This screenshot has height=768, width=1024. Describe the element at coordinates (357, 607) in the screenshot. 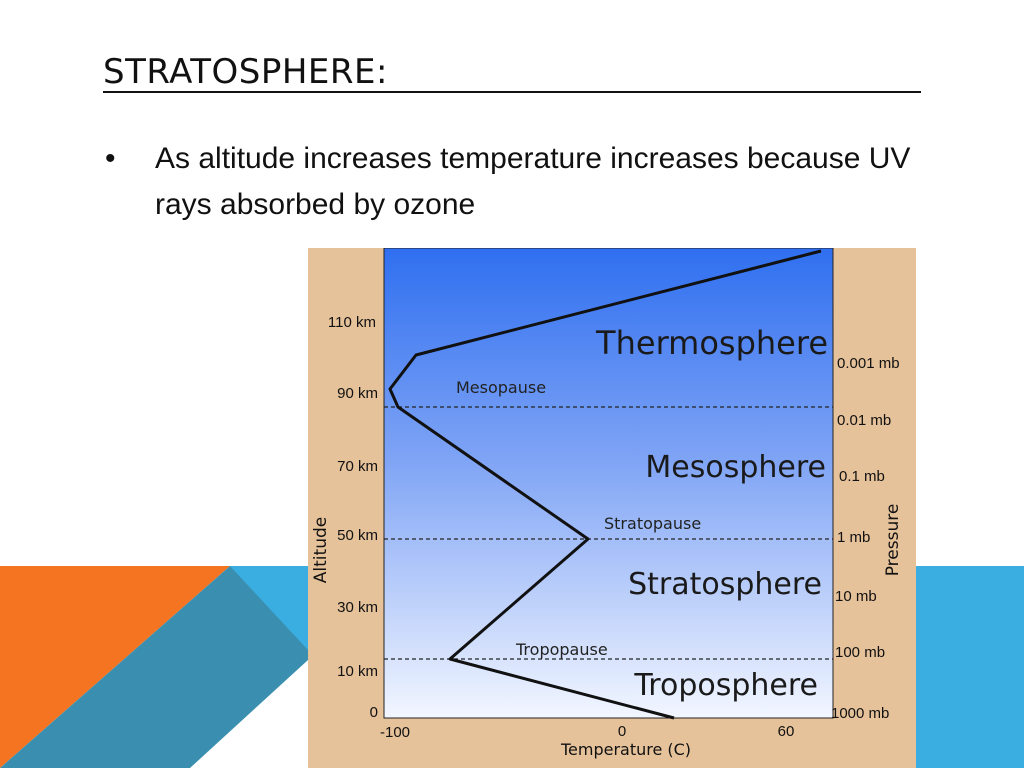

I see `altitude-tick-label: 30 km` at that location.